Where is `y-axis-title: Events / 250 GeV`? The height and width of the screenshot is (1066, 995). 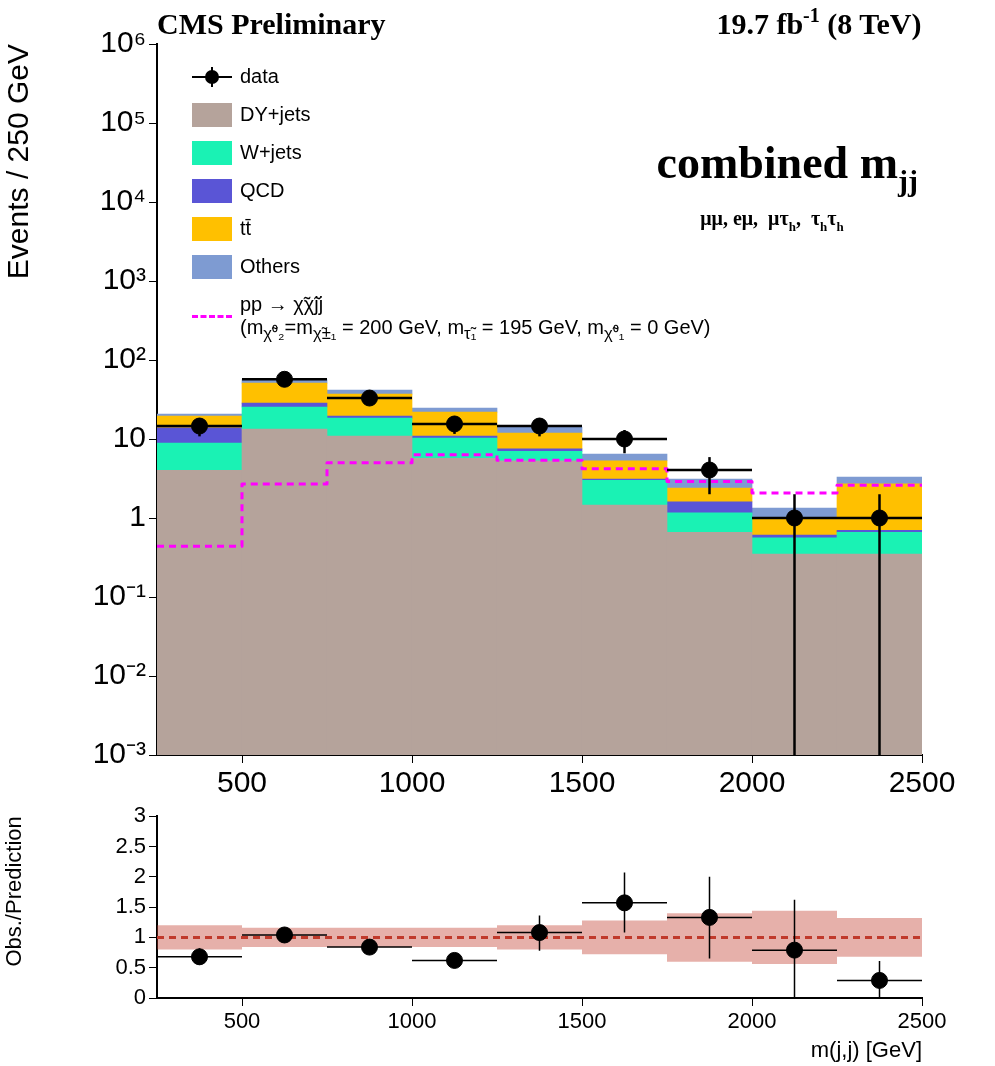 y-axis-title: Events / 250 GeV is located at coordinates (18, 162).